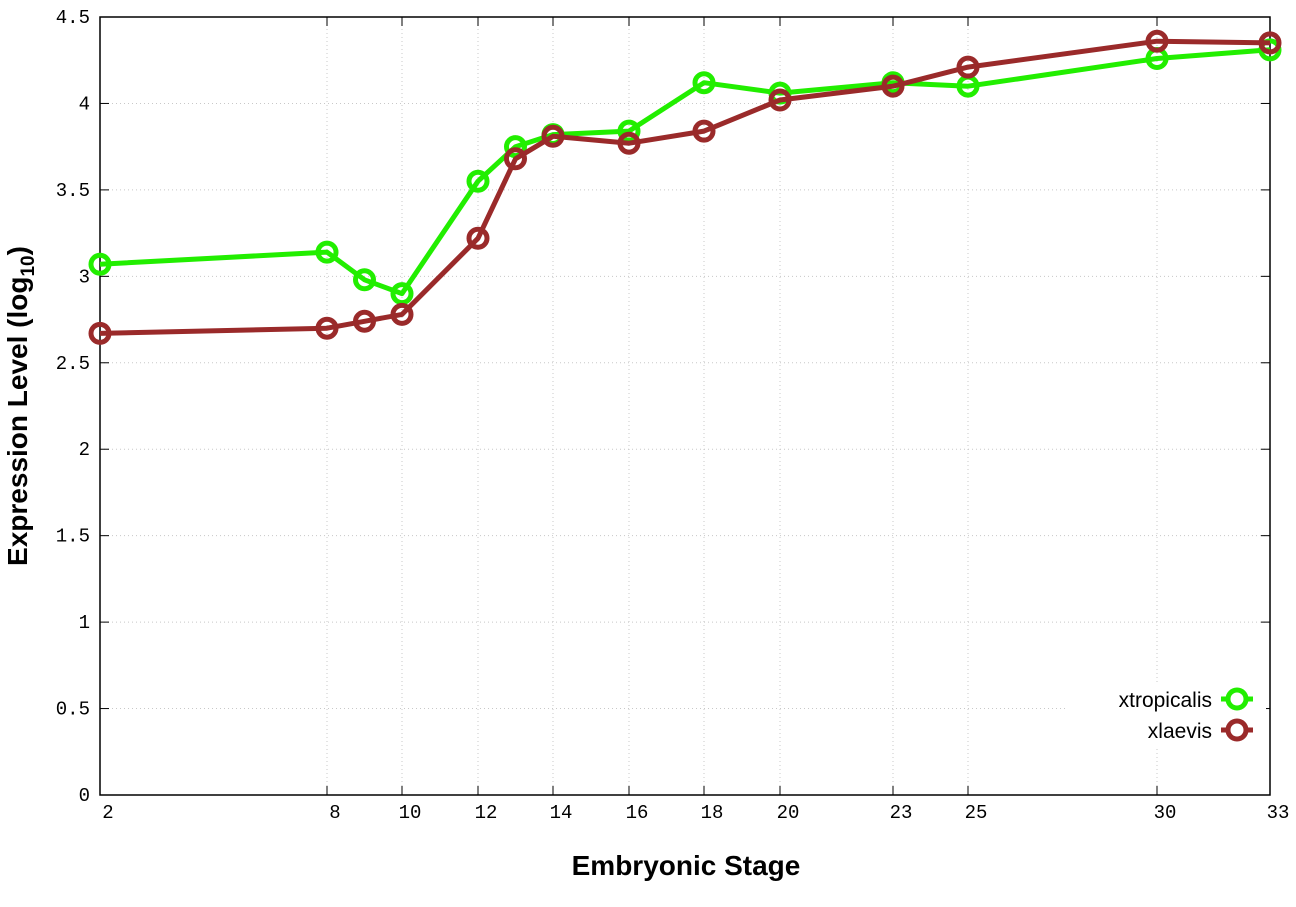 The height and width of the screenshot is (907, 1296). What do you see at coordinates (1278, 813) in the screenshot?
I see `x-tick-label: 33` at bounding box center [1278, 813].